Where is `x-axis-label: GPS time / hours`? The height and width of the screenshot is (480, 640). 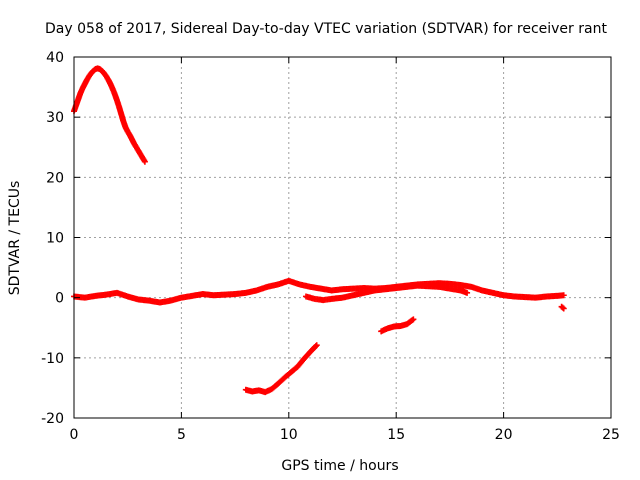 x-axis-label: GPS time / hours is located at coordinates (339, 466).